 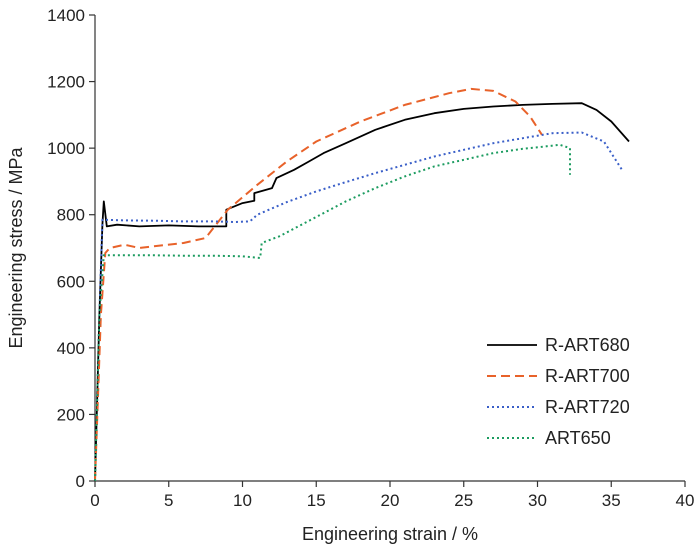 I want to click on x-tick-label: 0, so click(x=94, y=500).